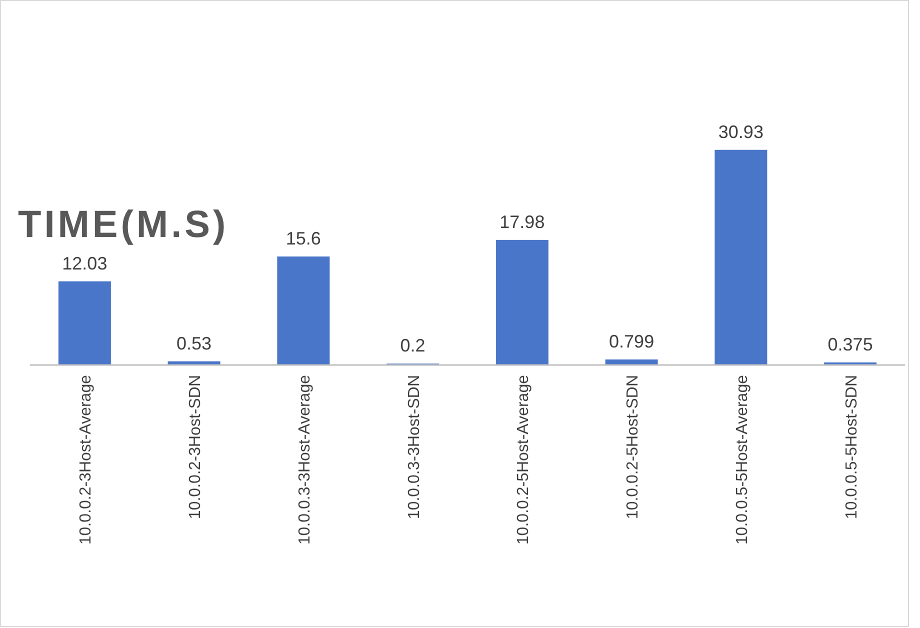  What do you see at coordinates (303, 238) in the screenshot?
I see `data-label: 15.6` at bounding box center [303, 238].